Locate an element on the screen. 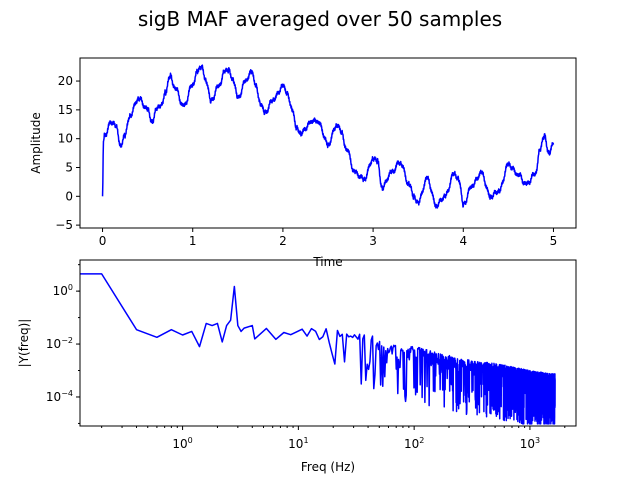 The height and width of the screenshot is (480, 640). time-x-tick-label: 3 is located at coordinates (373, 241).